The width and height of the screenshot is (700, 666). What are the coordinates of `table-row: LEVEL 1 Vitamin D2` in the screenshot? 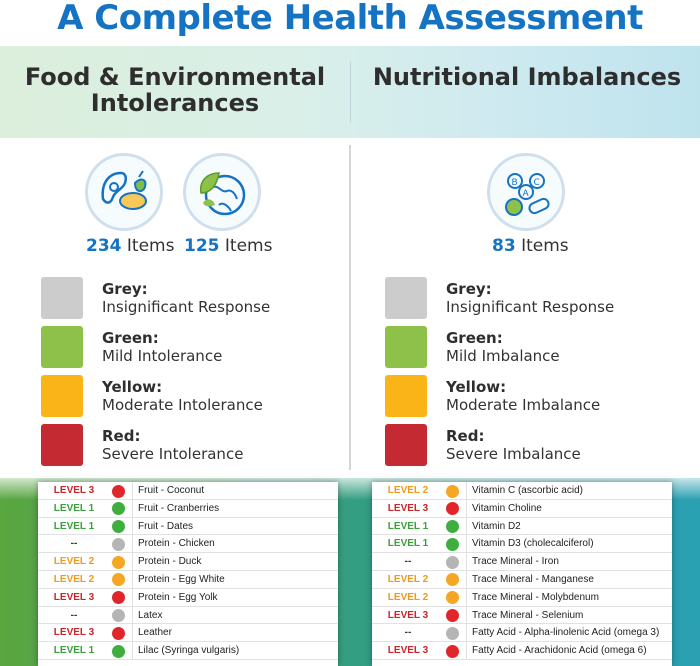 It's located at (522, 526).